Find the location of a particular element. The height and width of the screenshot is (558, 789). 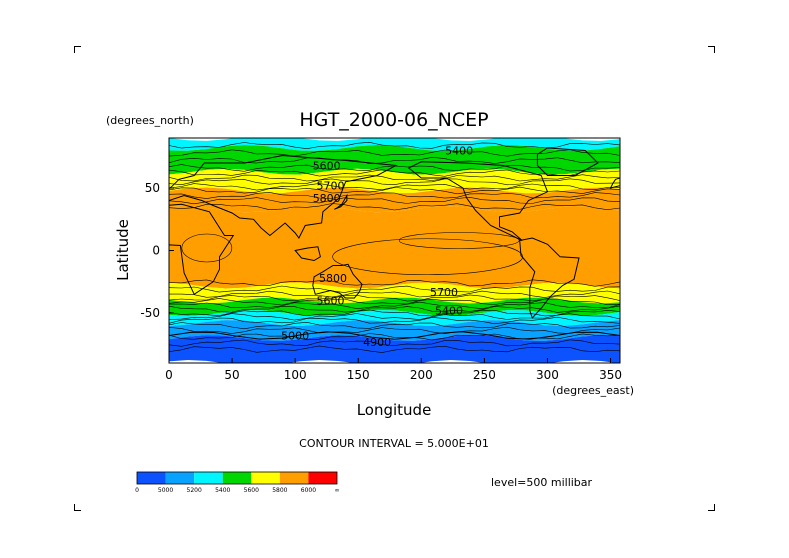

corner-mark-bottom-left is located at coordinates (77, 507).